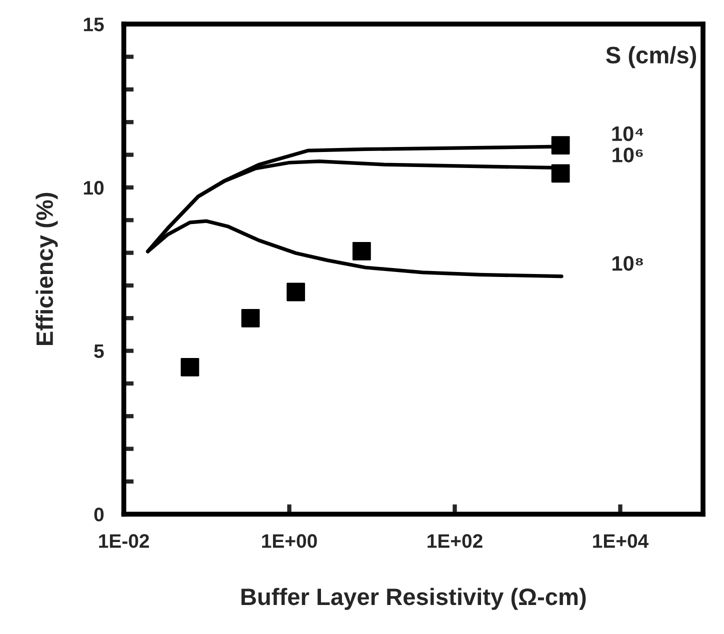 The image size is (724, 634). Describe the element at coordinates (651, 57) in the screenshot. I see `legend-title: S (cm/s)` at that location.